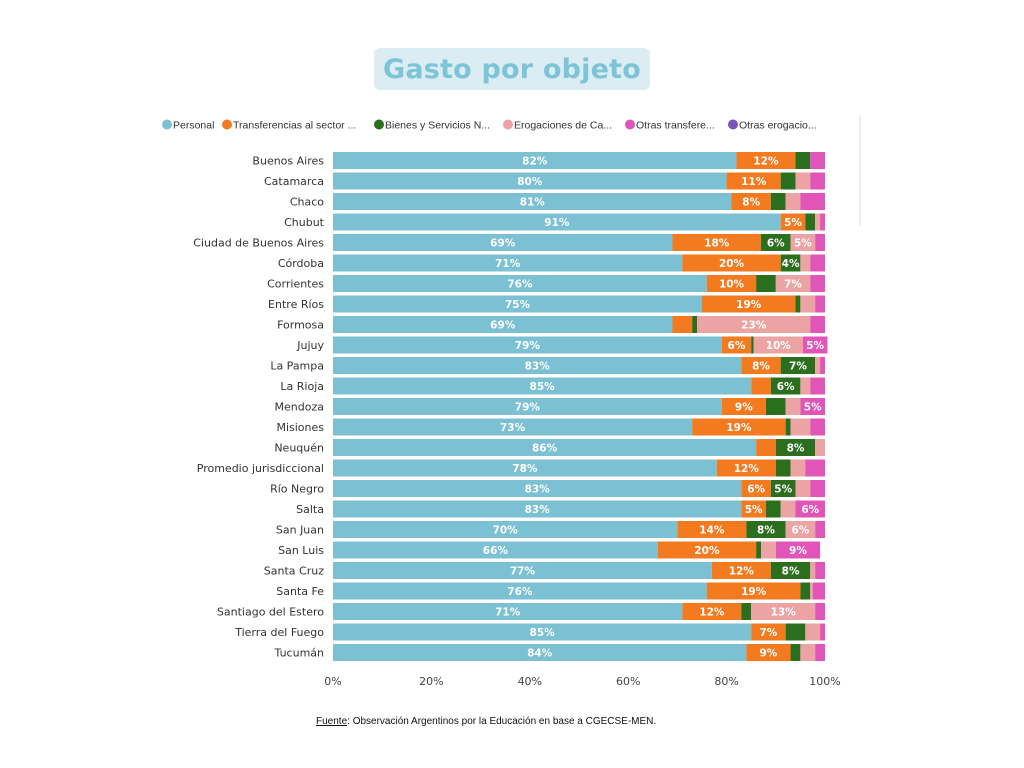 The height and width of the screenshot is (768, 1024). Describe the element at coordinates (537, 365) in the screenshot. I see `bar-la-pampa-personal` at that location.